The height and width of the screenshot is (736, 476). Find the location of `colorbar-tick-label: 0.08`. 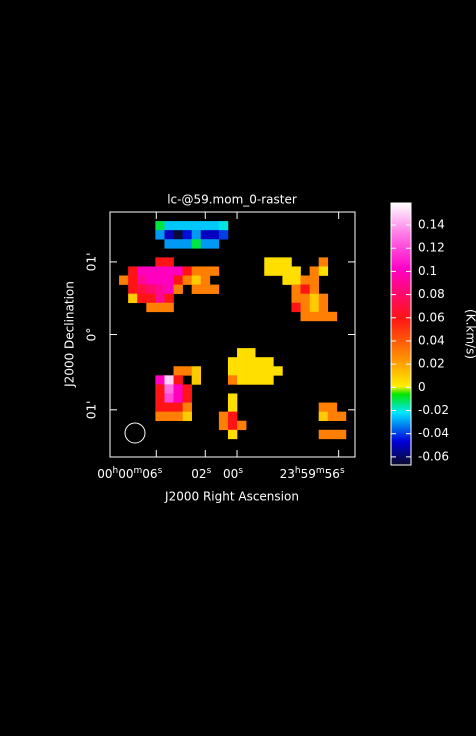

colorbar-tick-label: 0.08 is located at coordinates (431, 294).